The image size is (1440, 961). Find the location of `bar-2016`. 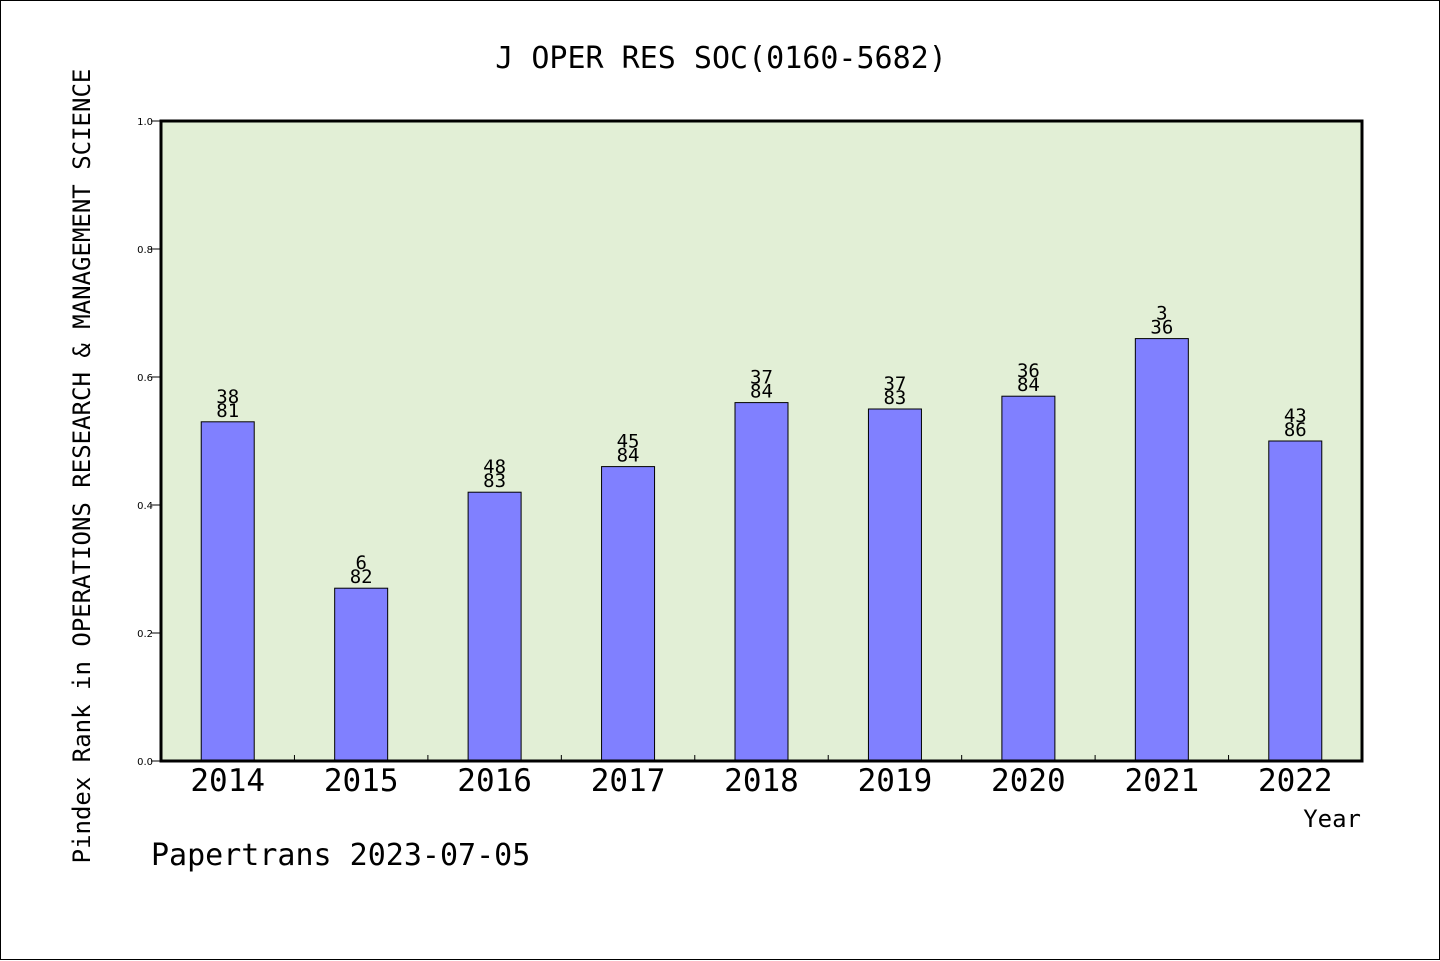

bar-2016 is located at coordinates (494, 626).